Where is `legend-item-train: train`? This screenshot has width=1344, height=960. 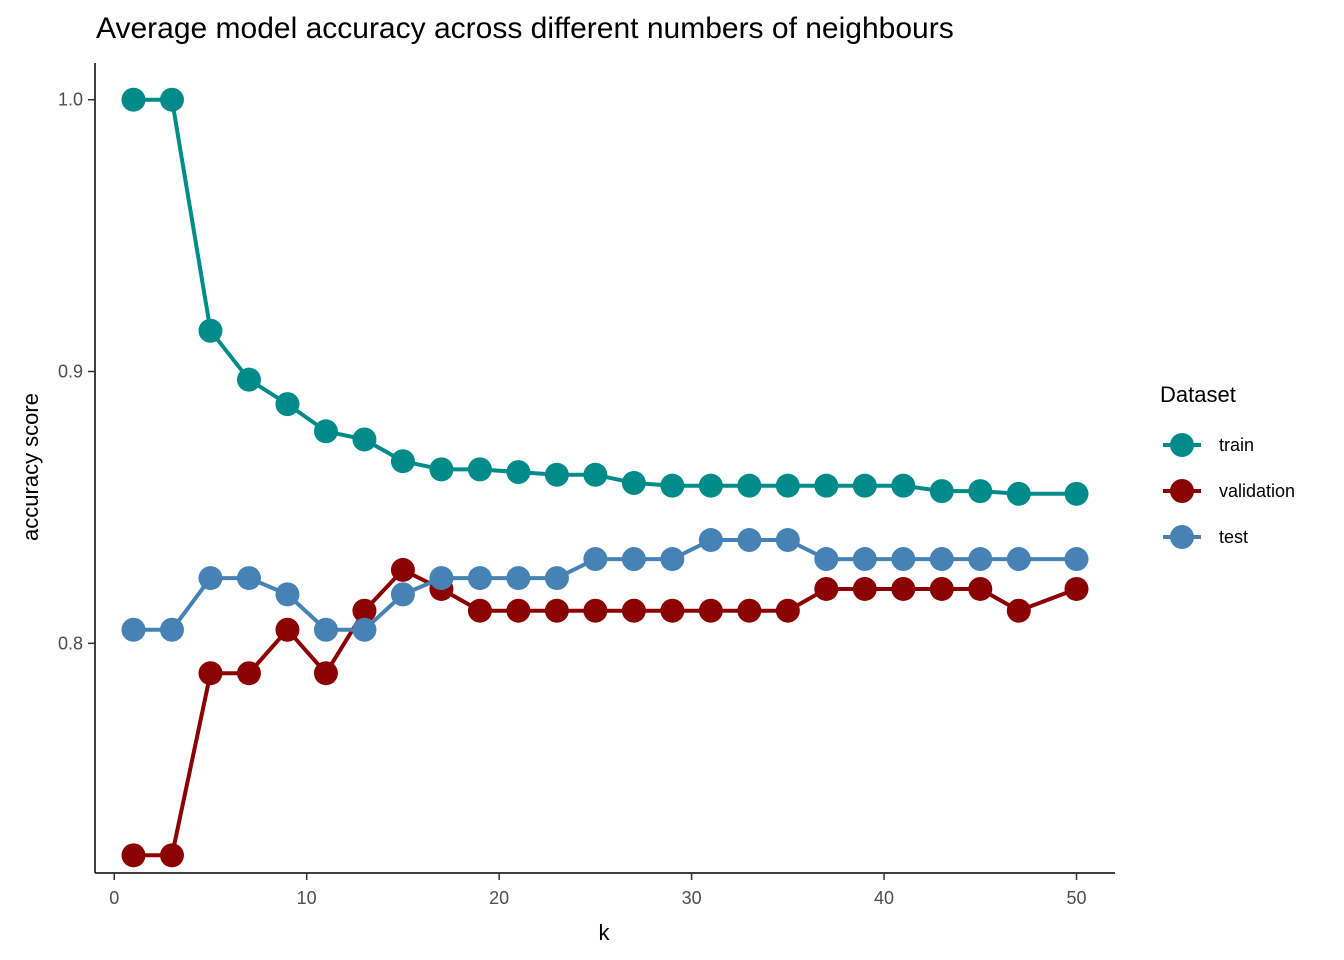
legend-item-train: train is located at coordinates (1208, 445).